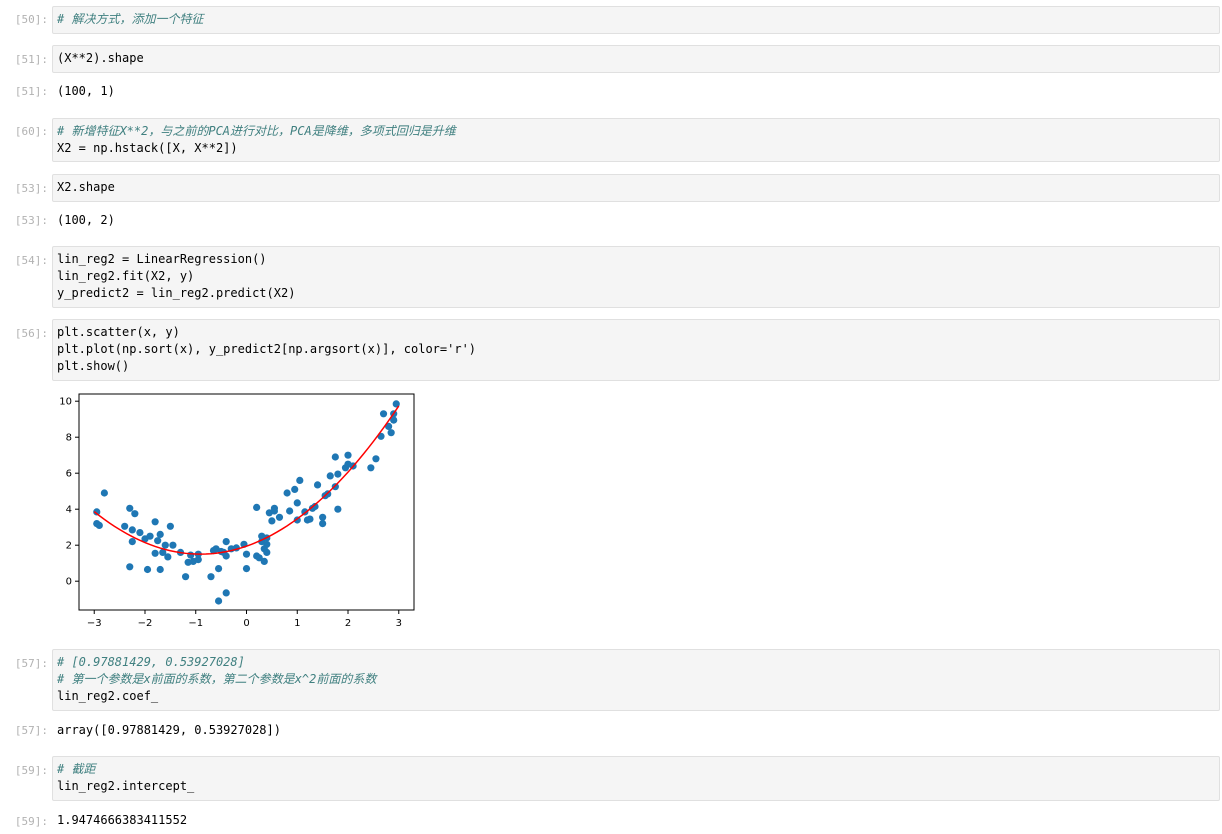  I want to click on input-prompt: [50]:, so click(31, 19).